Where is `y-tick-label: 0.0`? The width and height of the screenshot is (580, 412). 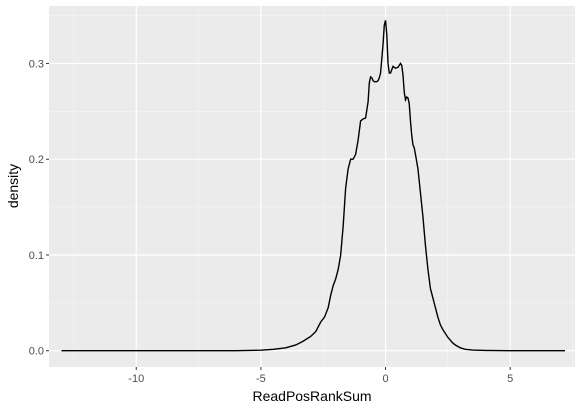 y-tick-label: 0.0 is located at coordinates (36, 352).